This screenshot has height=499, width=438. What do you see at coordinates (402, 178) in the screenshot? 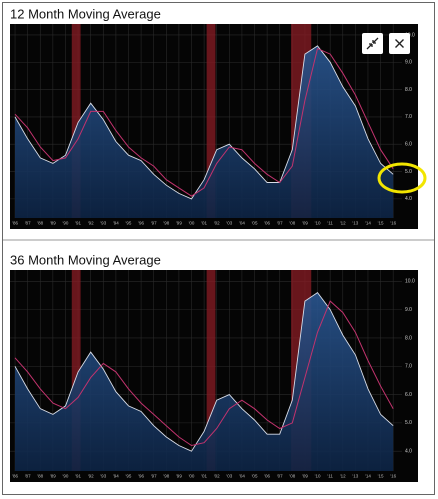
I see `highlight-circle` at bounding box center [402, 178].